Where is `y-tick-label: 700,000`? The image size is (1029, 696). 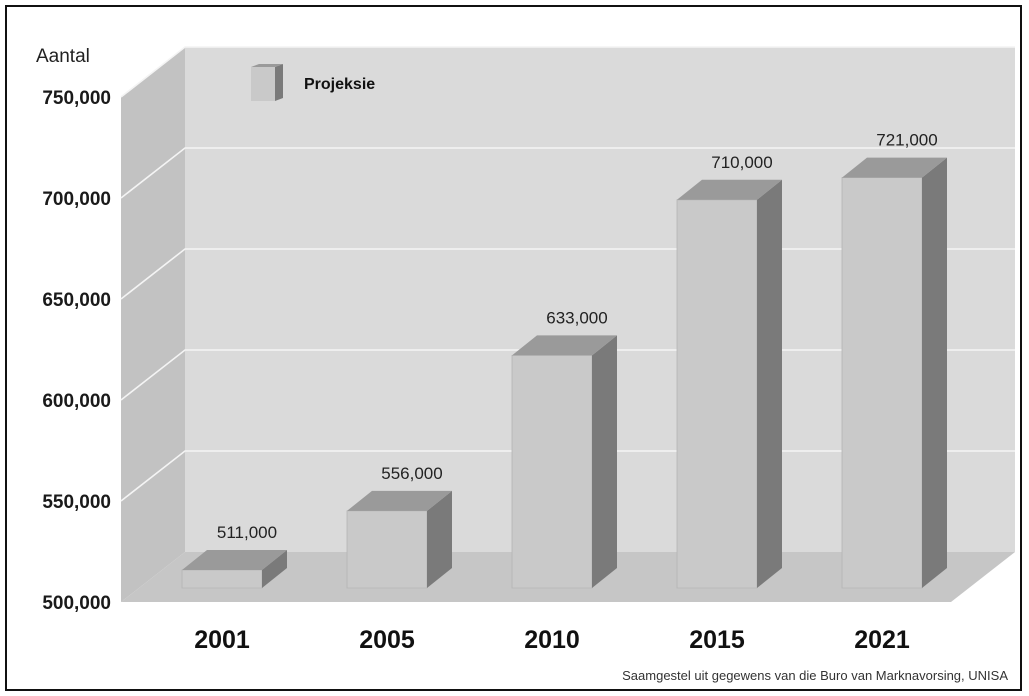
y-tick-label: 700,000 is located at coordinates (76, 199).